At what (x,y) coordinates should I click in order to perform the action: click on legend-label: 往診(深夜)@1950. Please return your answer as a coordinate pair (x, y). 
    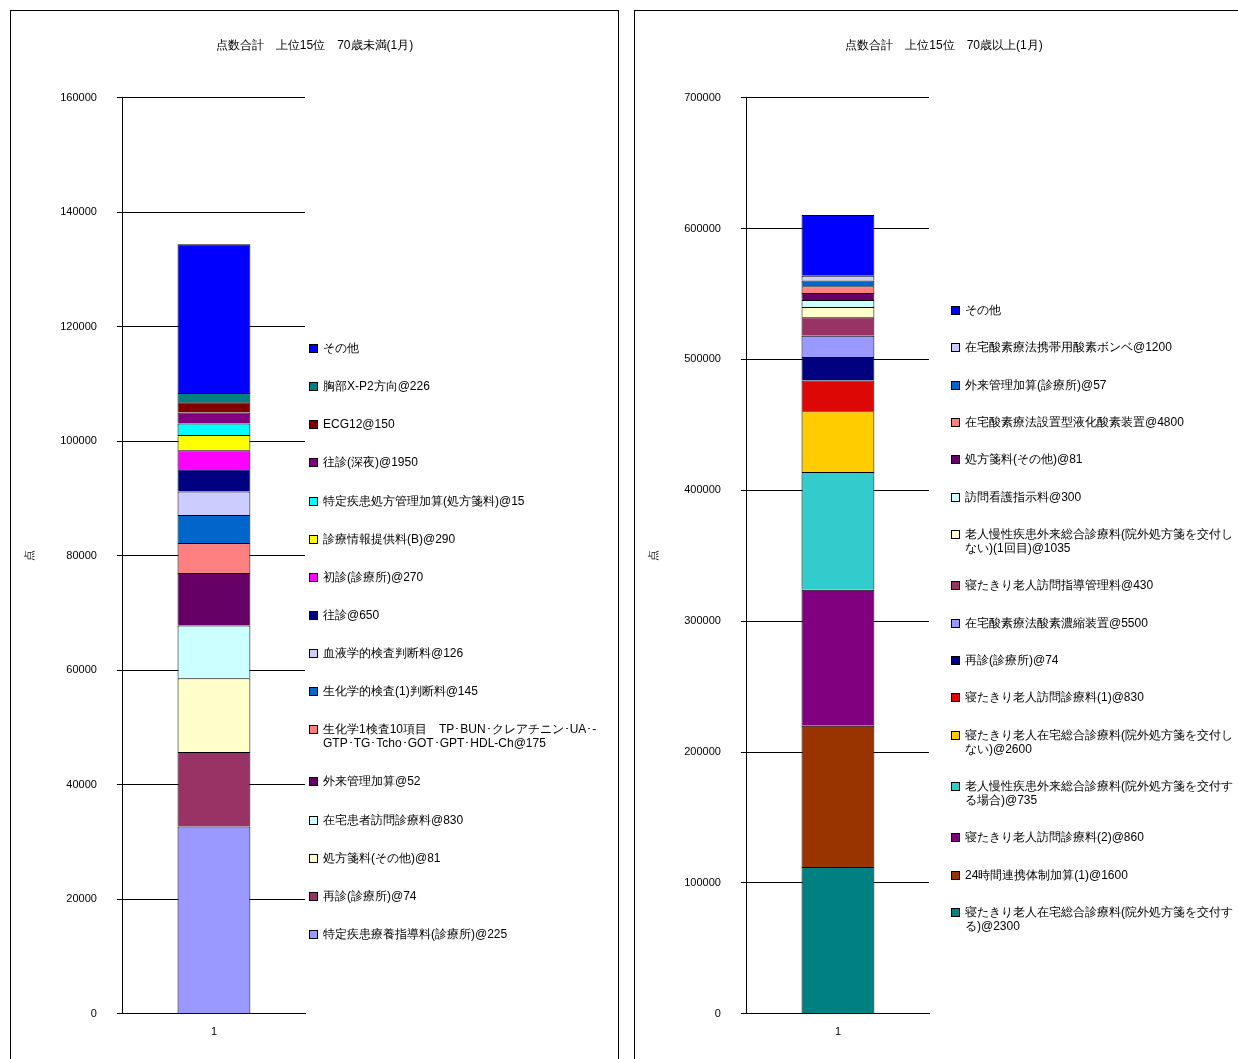
    Looking at the image, I should click on (370, 462).